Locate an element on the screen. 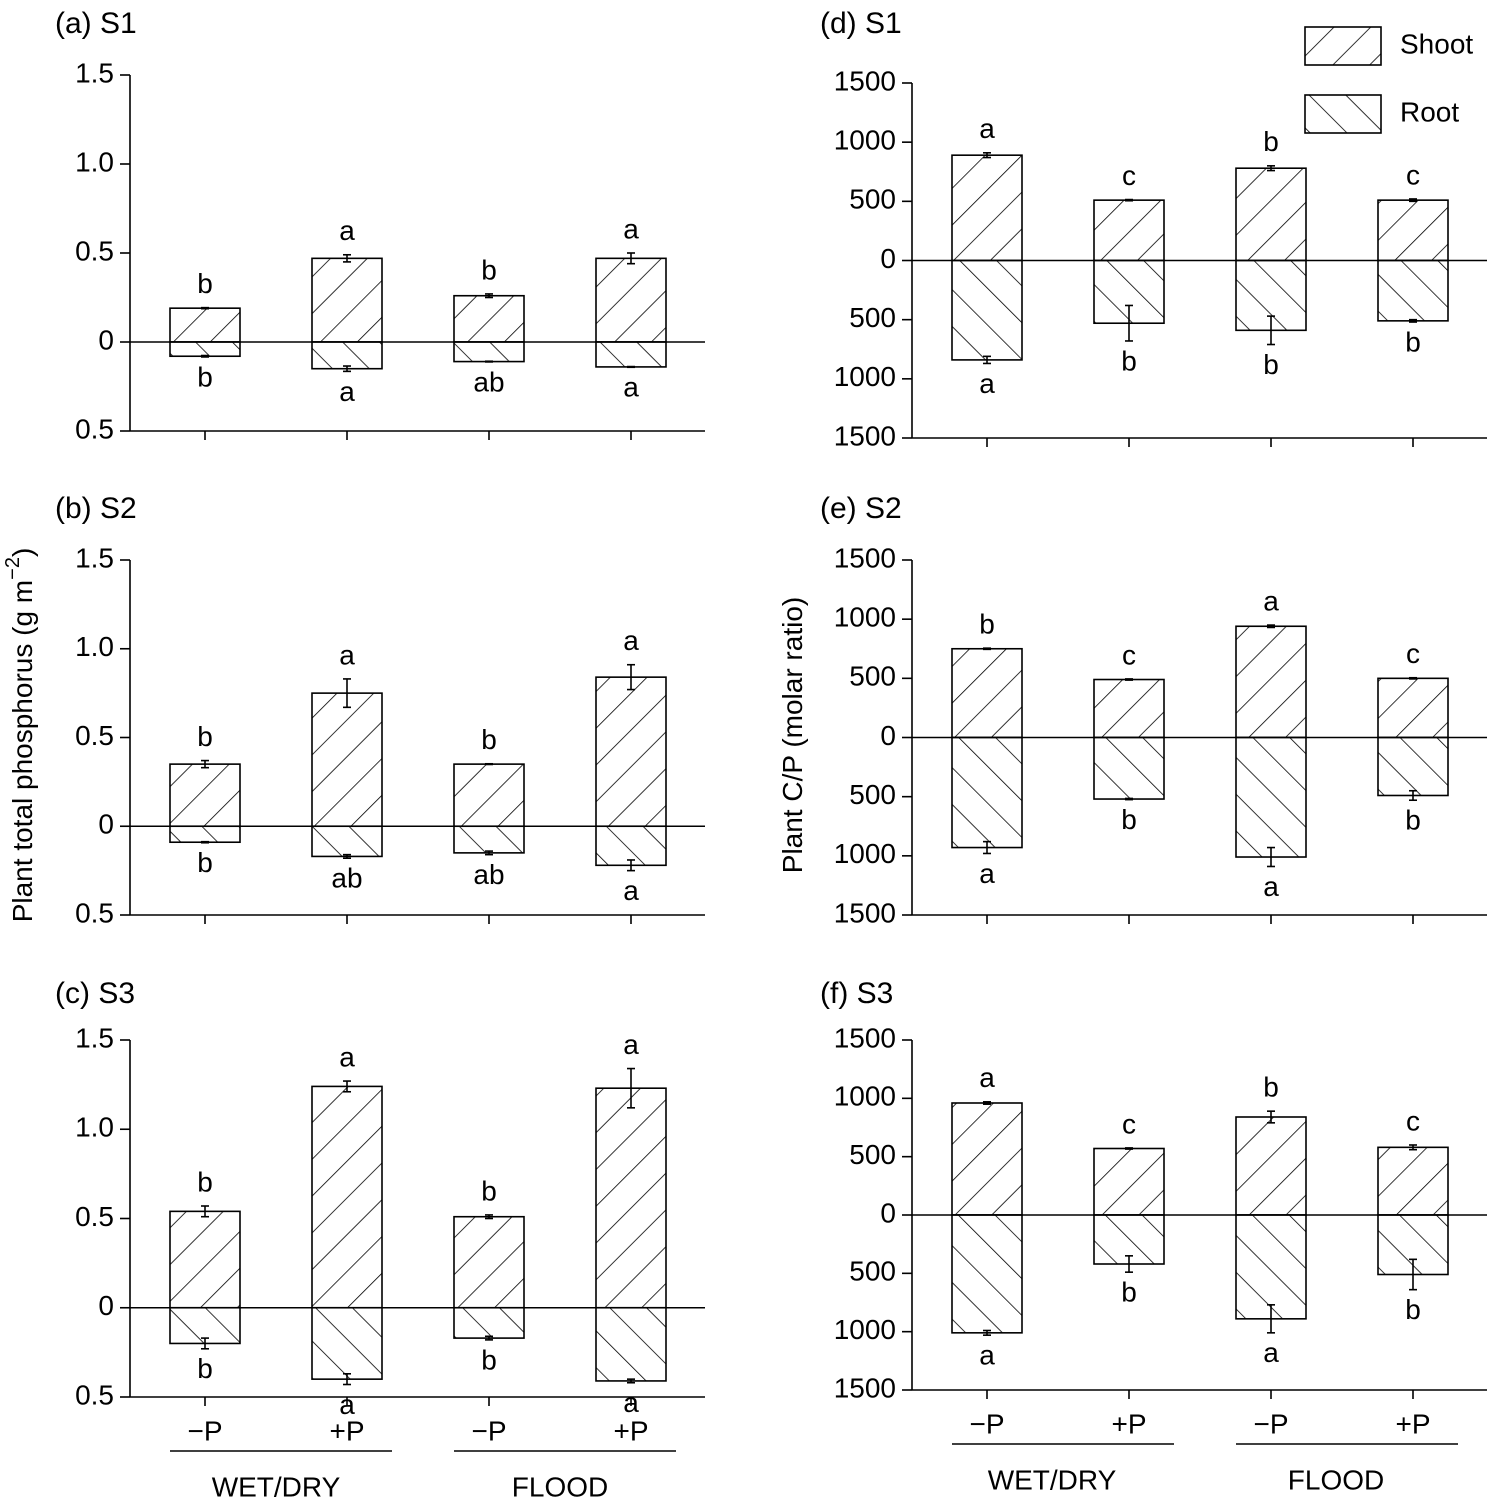 Image resolution: width=1501 pixels, height=1507 pixels. x-tick-label: +P is located at coordinates (346, 1430).